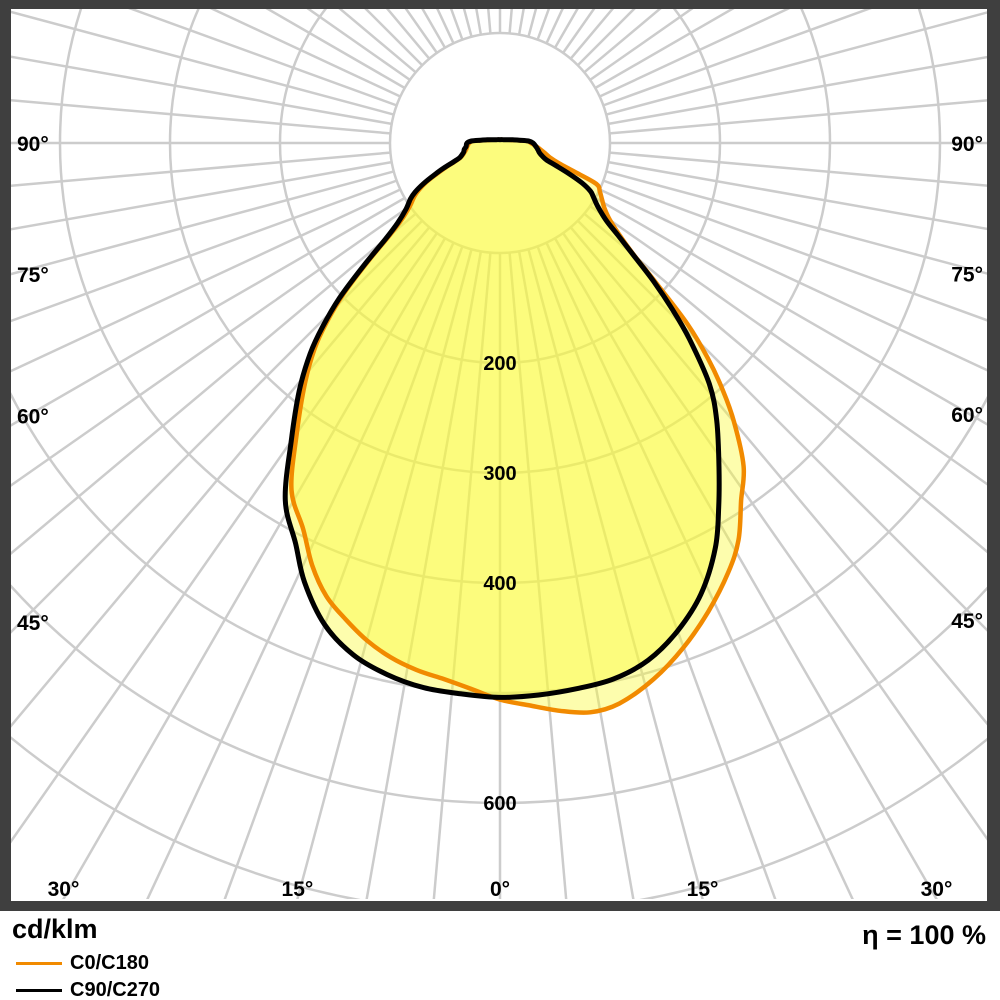 This screenshot has width=1000, height=1000. Describe the element at coordinates (55, 929) in the screenshot. I see `unit-label: cd/klm` at that location.